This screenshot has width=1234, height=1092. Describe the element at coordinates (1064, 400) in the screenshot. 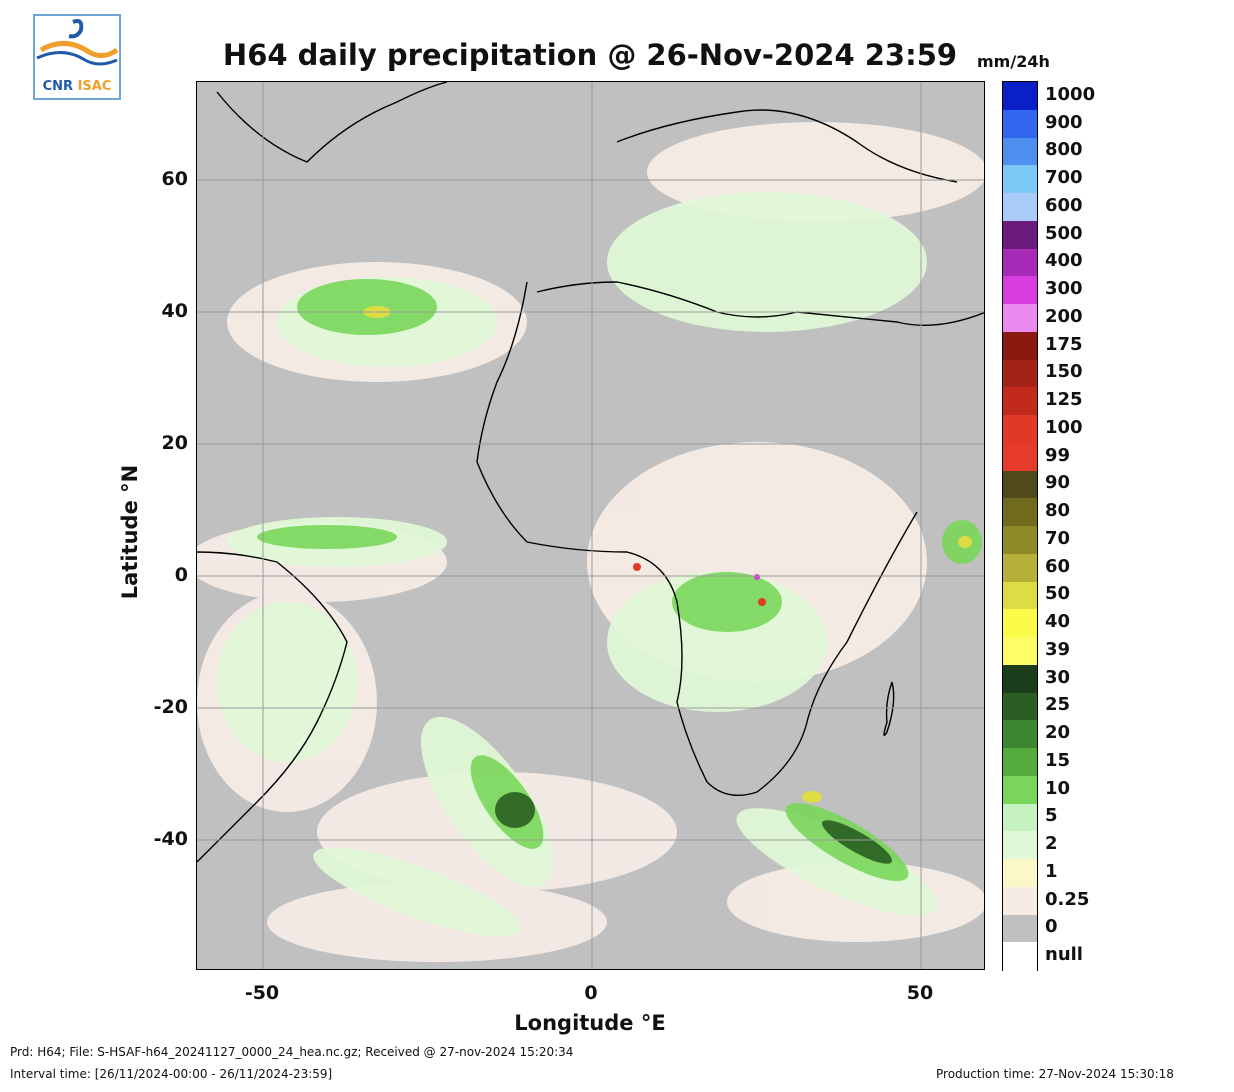

I see `colorbar-label: 125` at that location.